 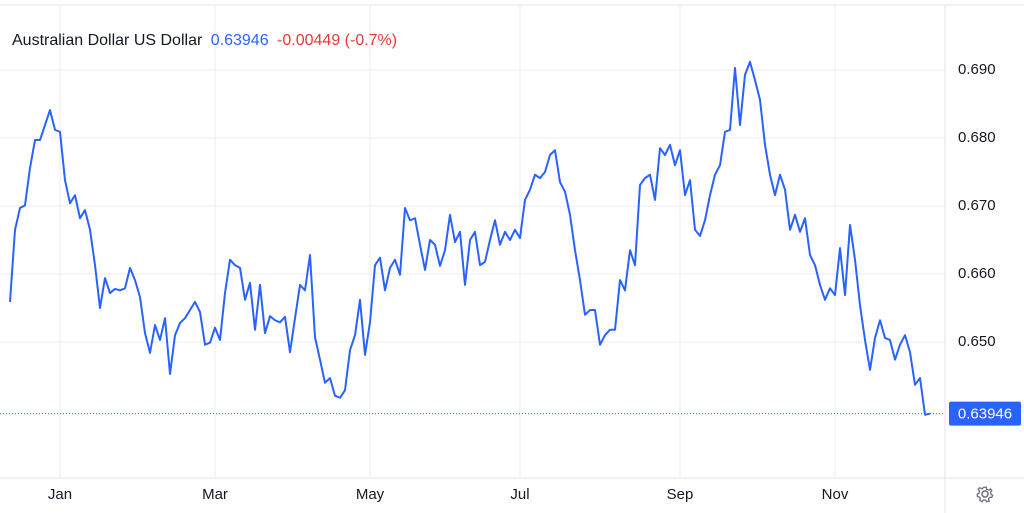 I want to click on y-tick-label: 0.660, so click(x=977, y=273).